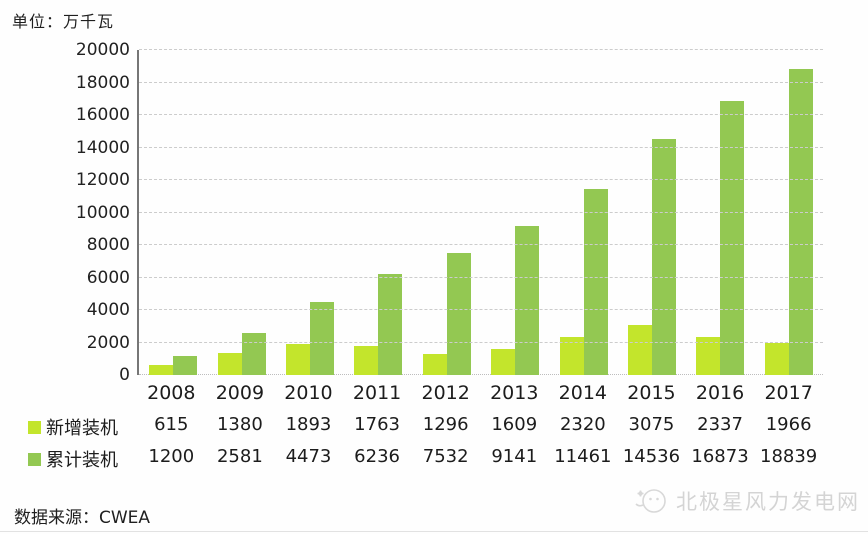 The height and width of the screenshot is (534, 868). Describe the element at coordinates (582, 424) in the screenshot. I see `table-cell-新增装机-2014: 2320` at that location.